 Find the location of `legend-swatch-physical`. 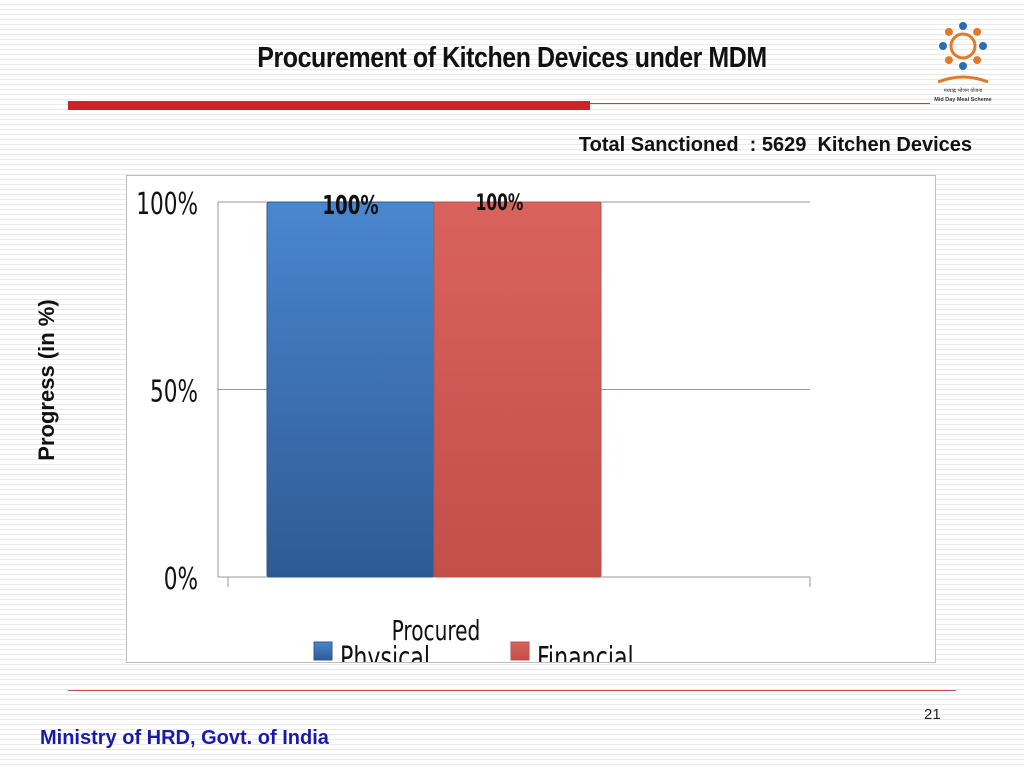

legend-swatch-physical is located at coordinates (323, 651).